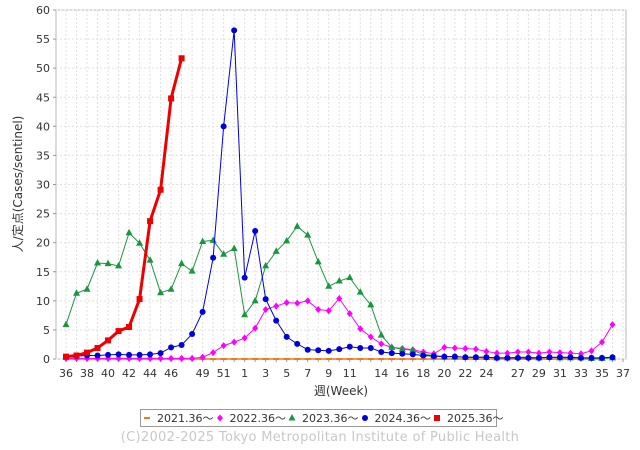 The height and width of the screenshot is (450, 640). Describe the element at coordinates (623, 373) in the screenshot. I see `x-tick-label: 37` at that location.